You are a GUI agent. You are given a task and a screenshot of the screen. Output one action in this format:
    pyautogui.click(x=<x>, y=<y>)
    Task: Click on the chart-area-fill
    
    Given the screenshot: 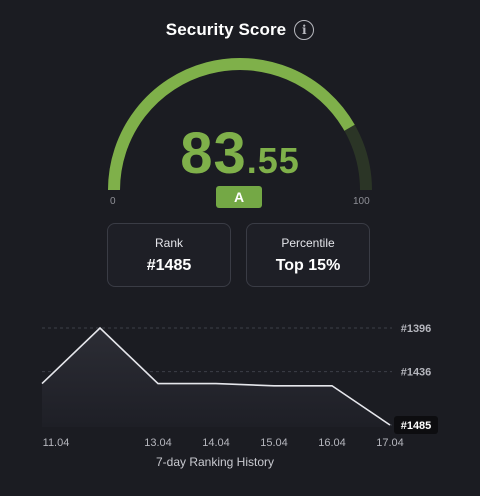 What is the action you would take?
    pyautogui.click(x=216, y=377)
    